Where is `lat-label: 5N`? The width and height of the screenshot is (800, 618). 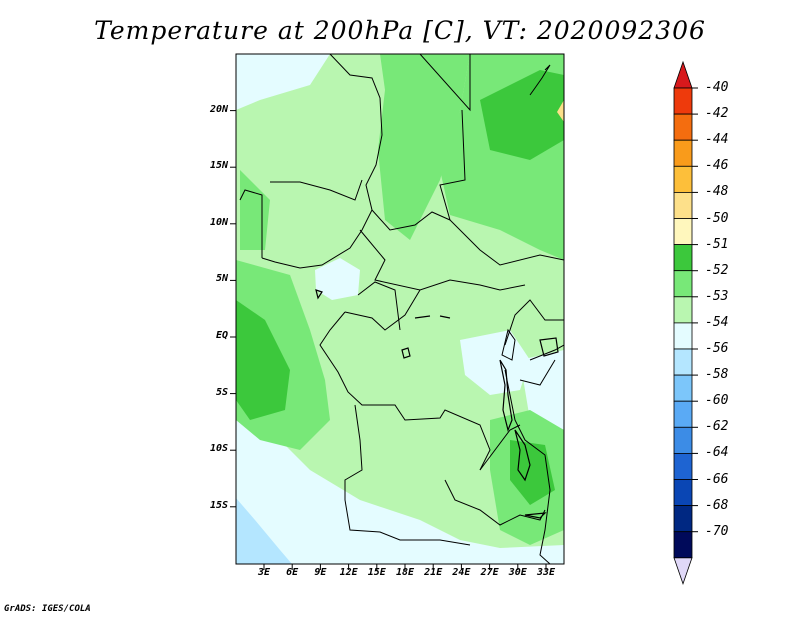 lat-label: 5N is located at coordinates (221, 279).